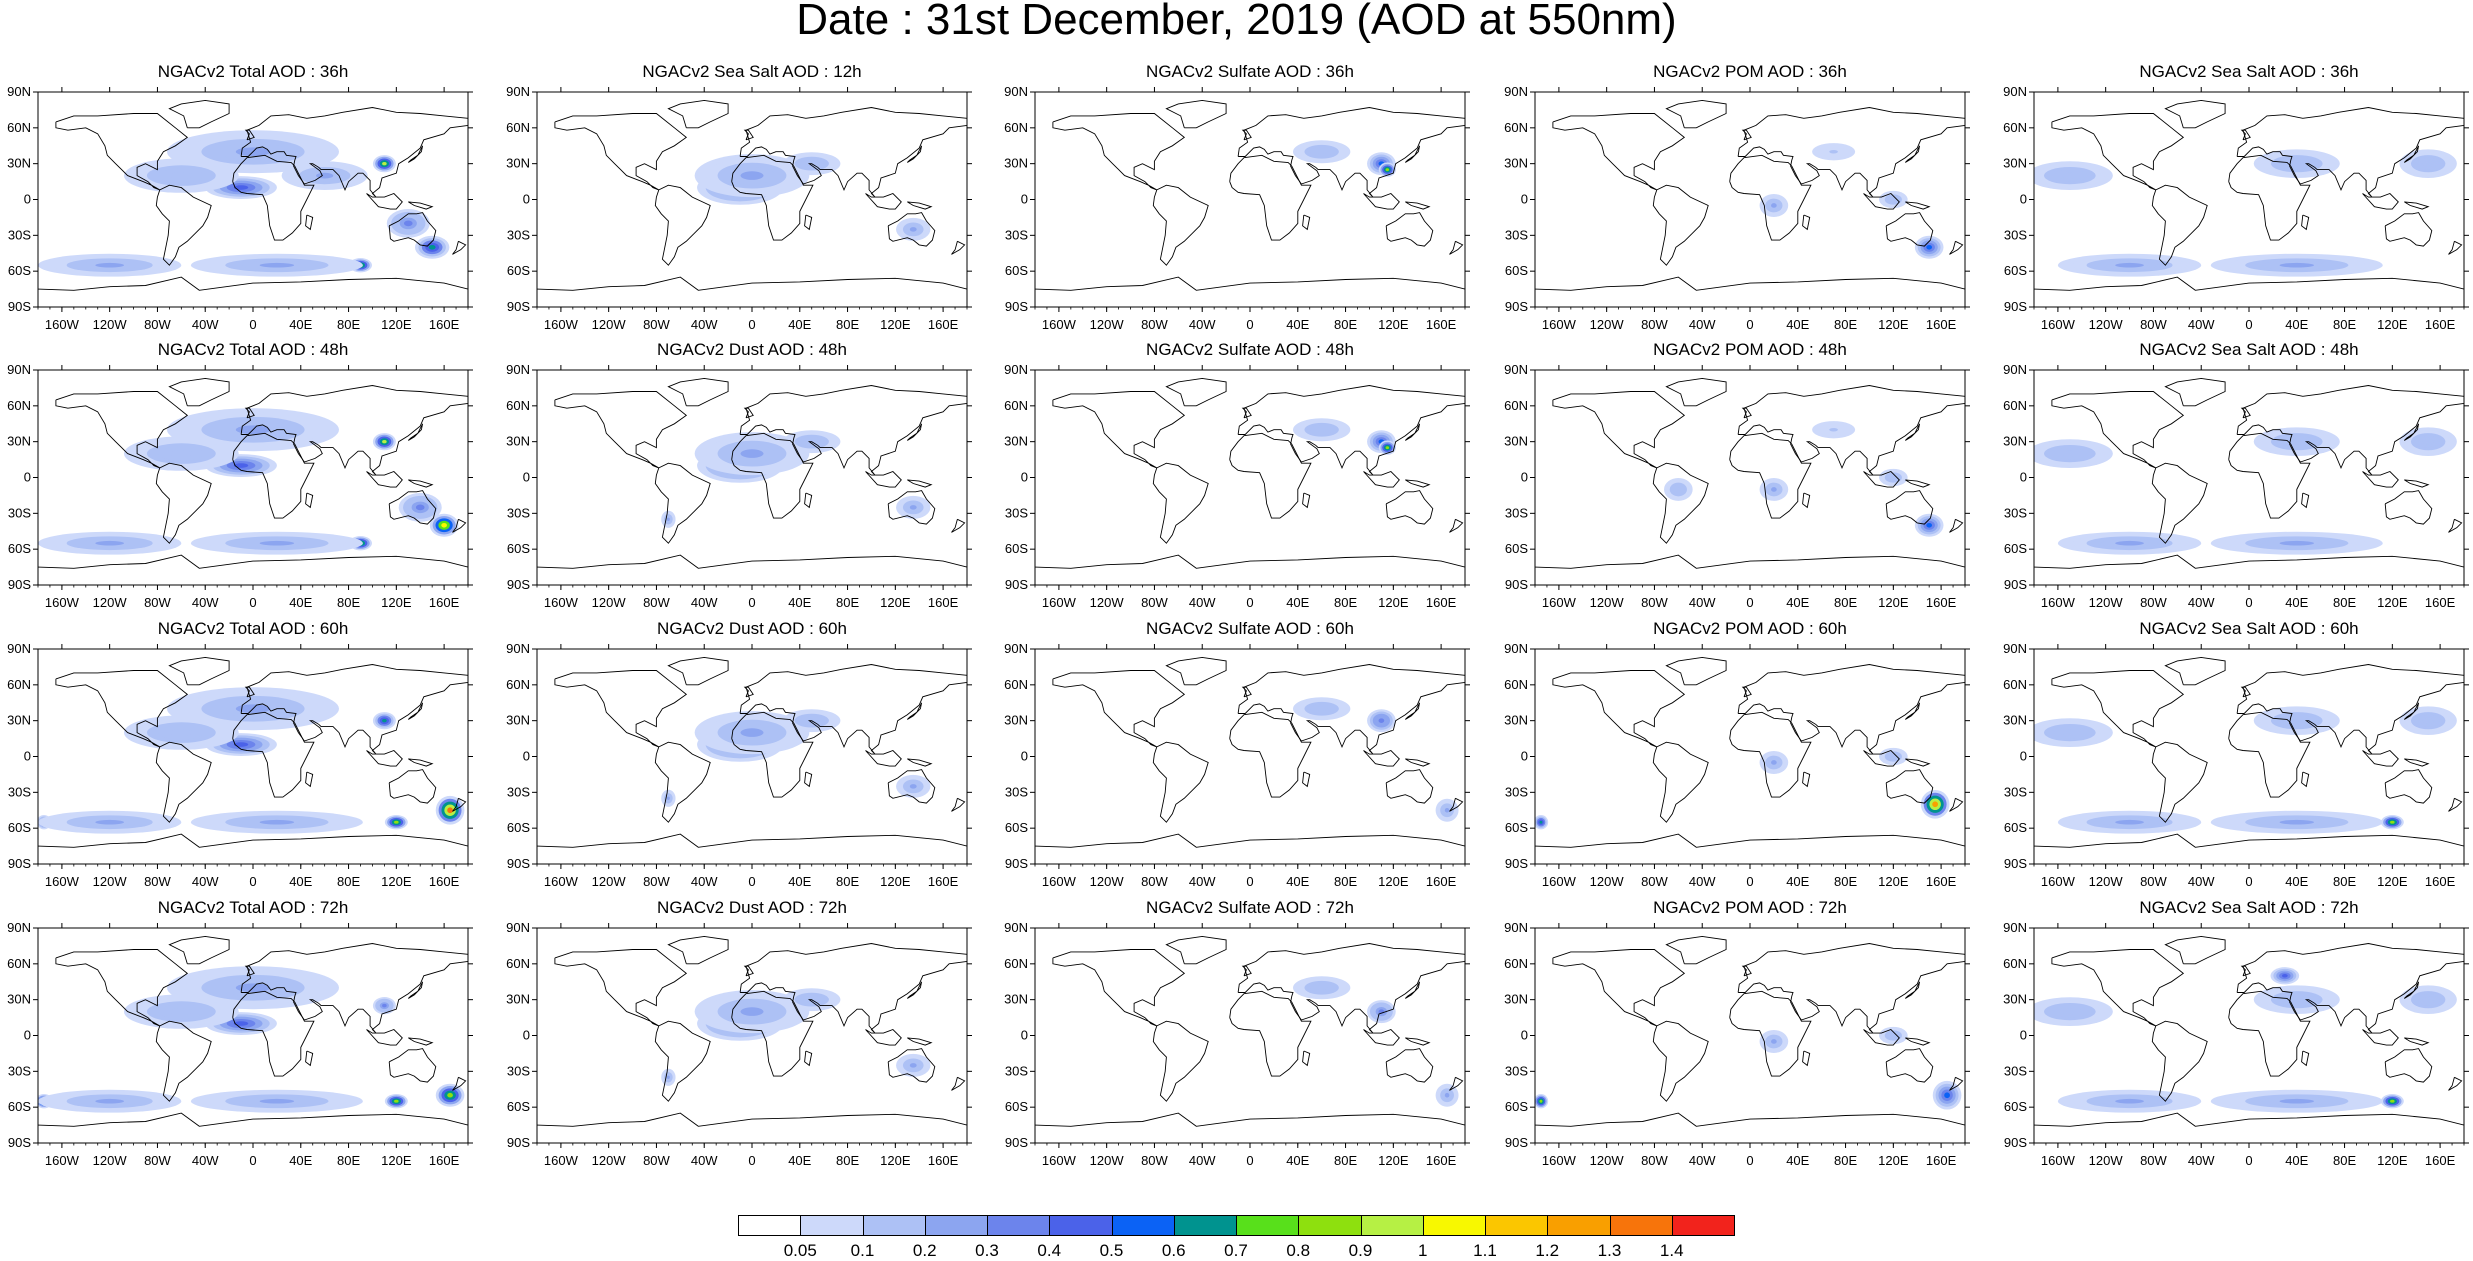  I want to click on lat-tick-label: 30S, so click(2015, 512).